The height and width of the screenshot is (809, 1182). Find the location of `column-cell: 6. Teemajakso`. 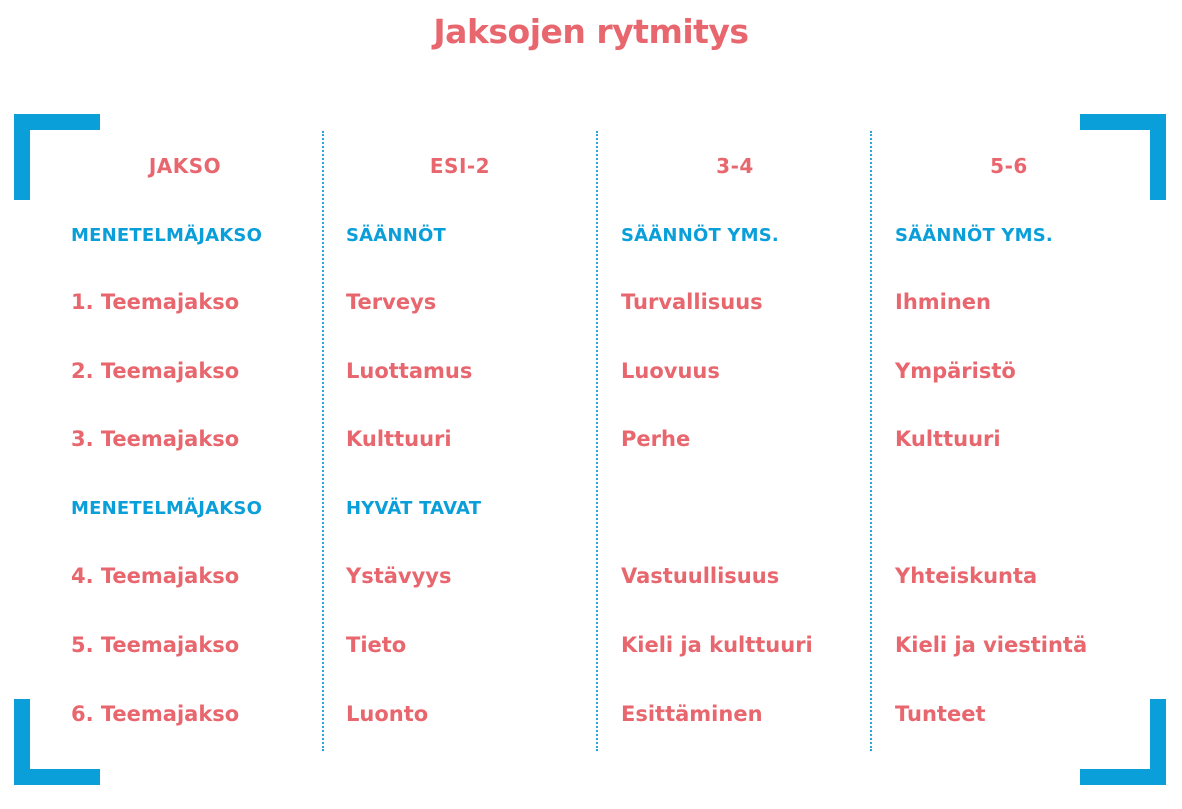

column-cell: 6. Teemajakso is located at coordinates (155, 714).